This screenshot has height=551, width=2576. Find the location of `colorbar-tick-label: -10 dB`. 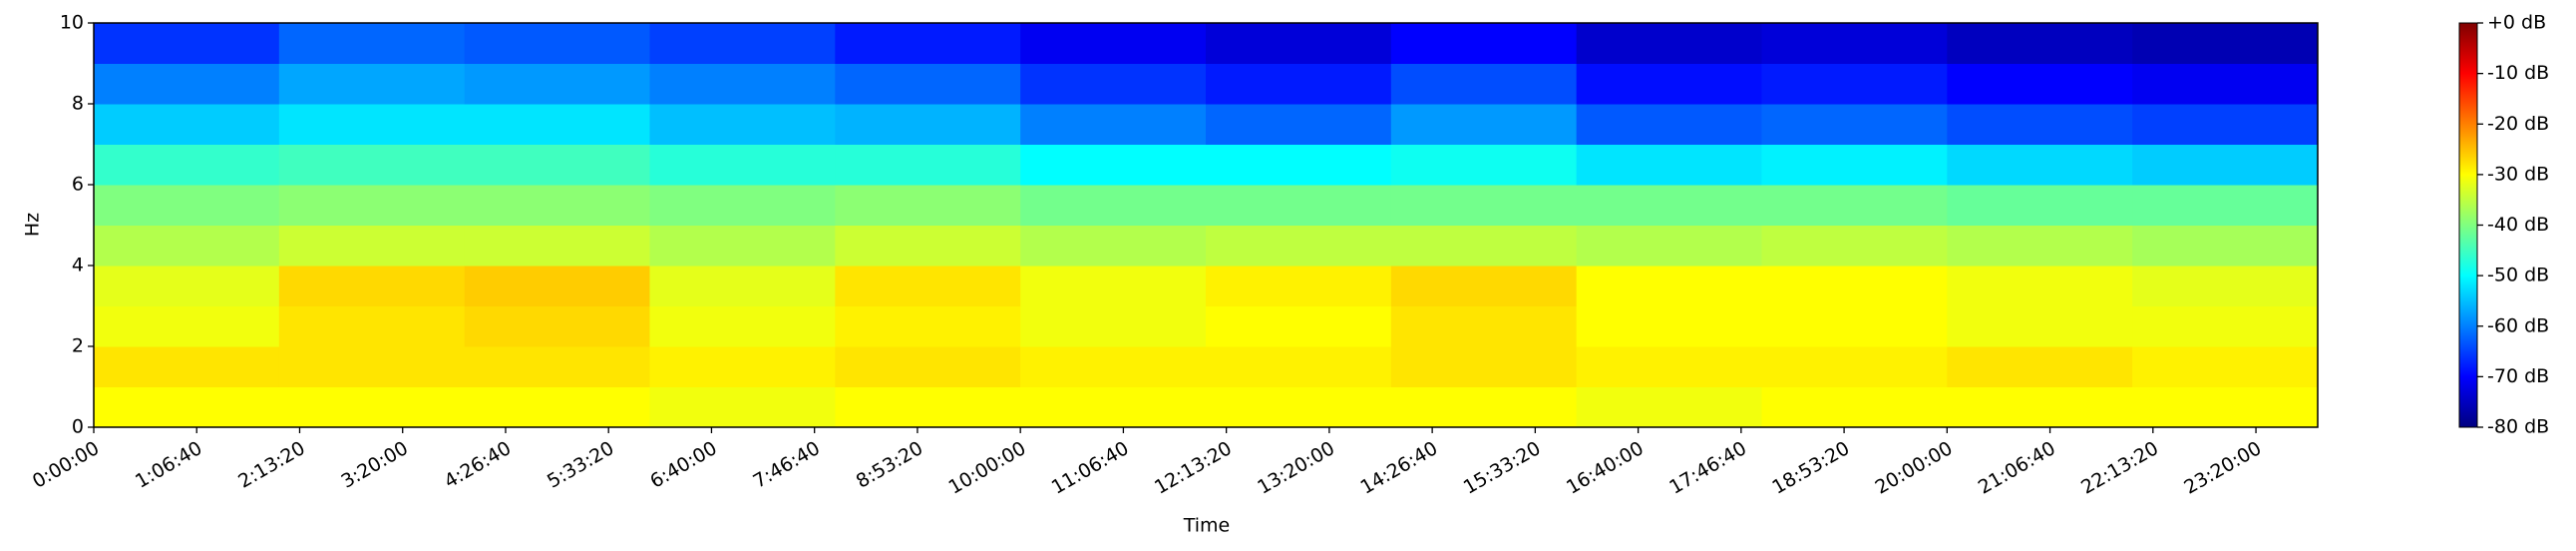

colorbar-tick-label: -10 dB is located at coordinates (2518, 73).